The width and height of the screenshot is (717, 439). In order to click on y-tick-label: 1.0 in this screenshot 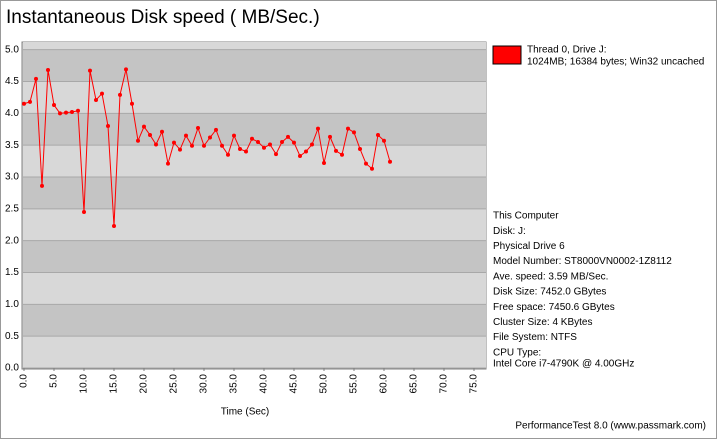, I will do `click(12, 304)`.